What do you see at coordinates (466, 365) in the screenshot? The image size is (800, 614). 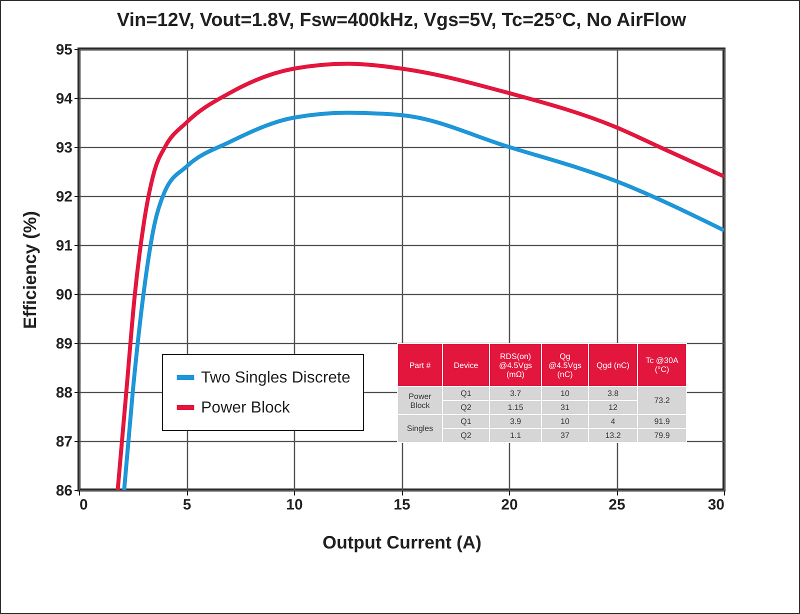 I see `annotation: Device` at bounding box center [466, 365].